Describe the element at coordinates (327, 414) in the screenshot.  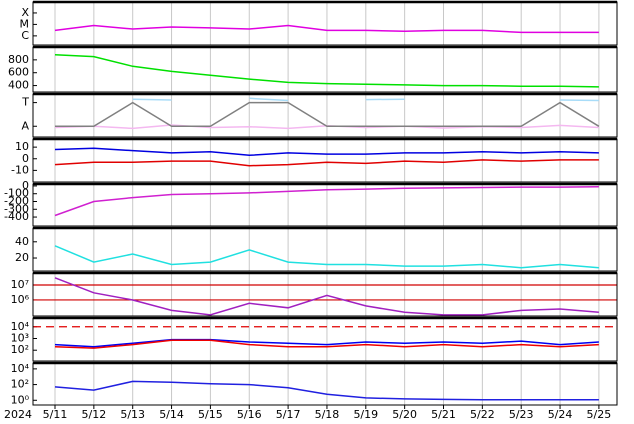
I see `x-tick-label: 5/18` at that location.